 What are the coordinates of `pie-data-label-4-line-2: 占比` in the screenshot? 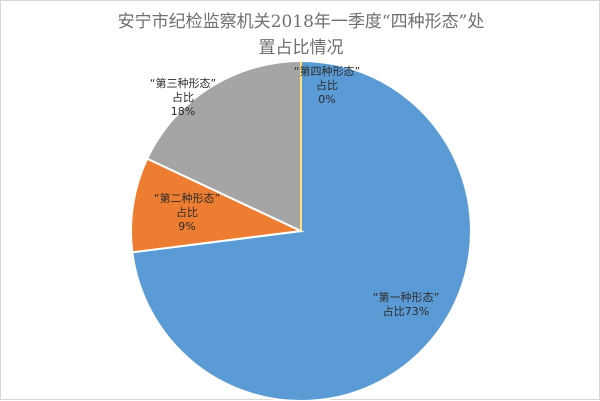 It's located at (327, 85).